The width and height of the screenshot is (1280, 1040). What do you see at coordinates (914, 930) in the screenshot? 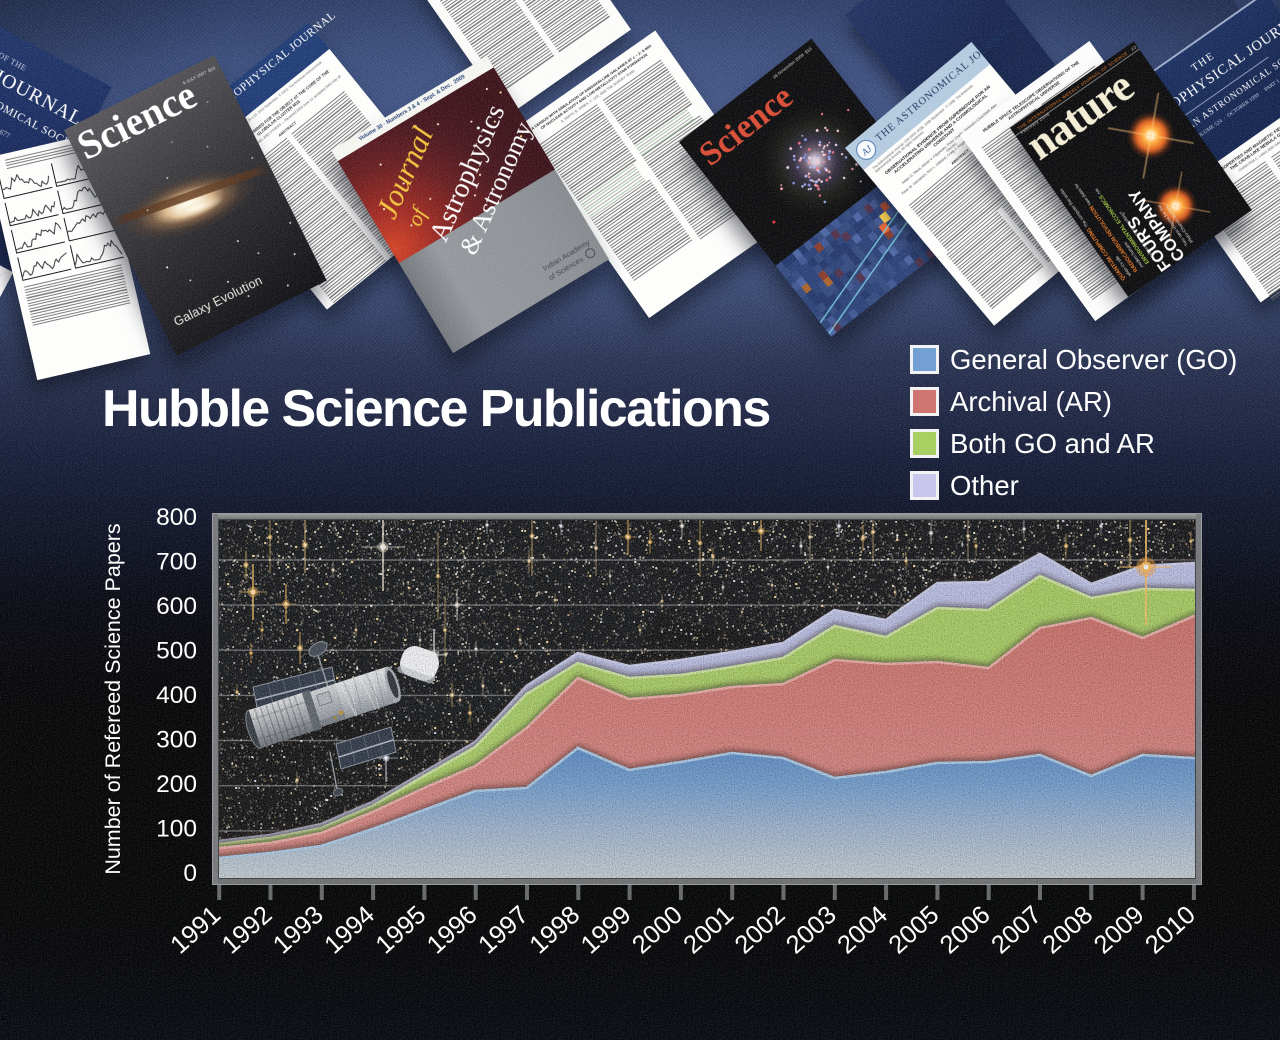
I see `svg-text: 2005` at bounding box center [914, 930].